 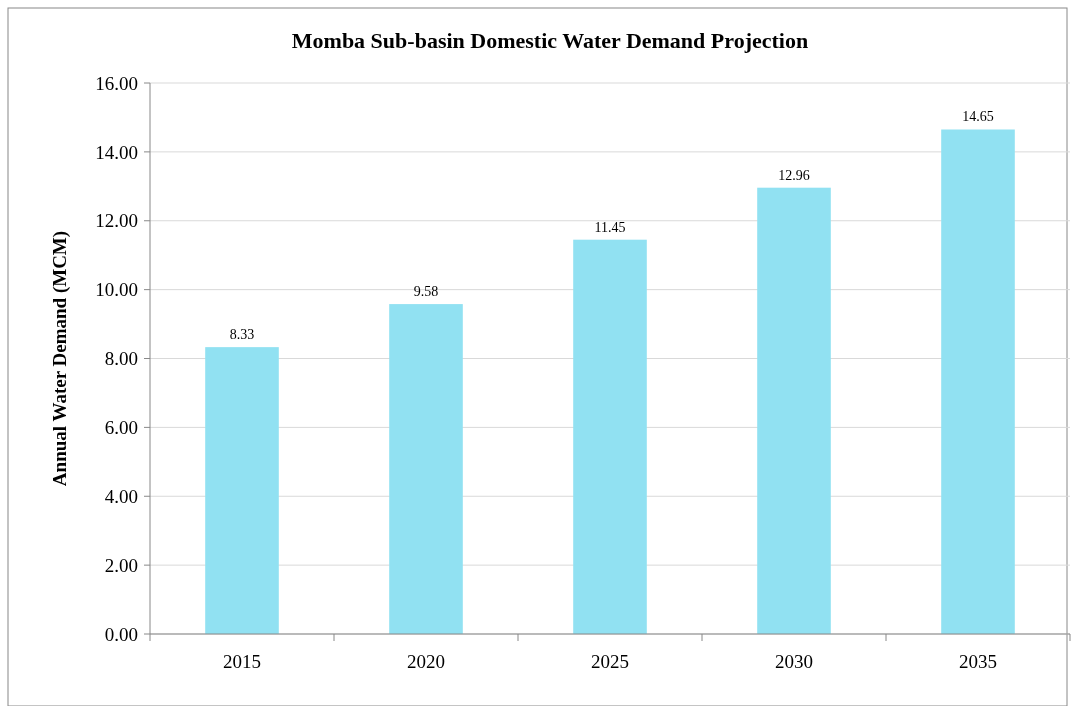 What do you see at coordinates (121, 359) in the screenshot?
I see `y-tick-label: 8.00` at bounding box center [121, 359].